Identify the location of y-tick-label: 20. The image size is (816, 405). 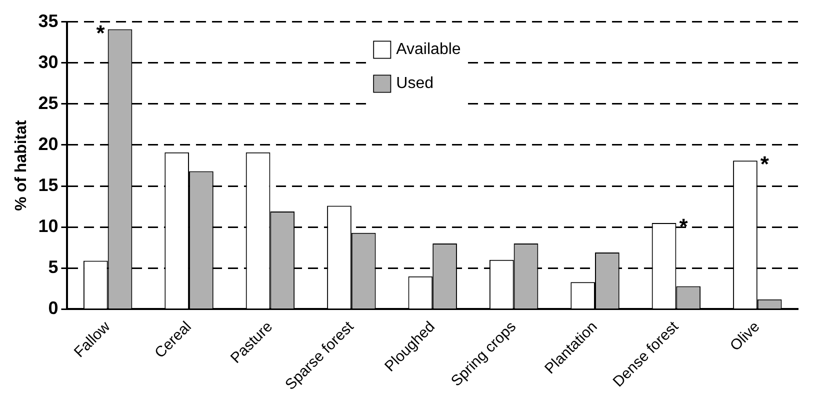
(48, 144).